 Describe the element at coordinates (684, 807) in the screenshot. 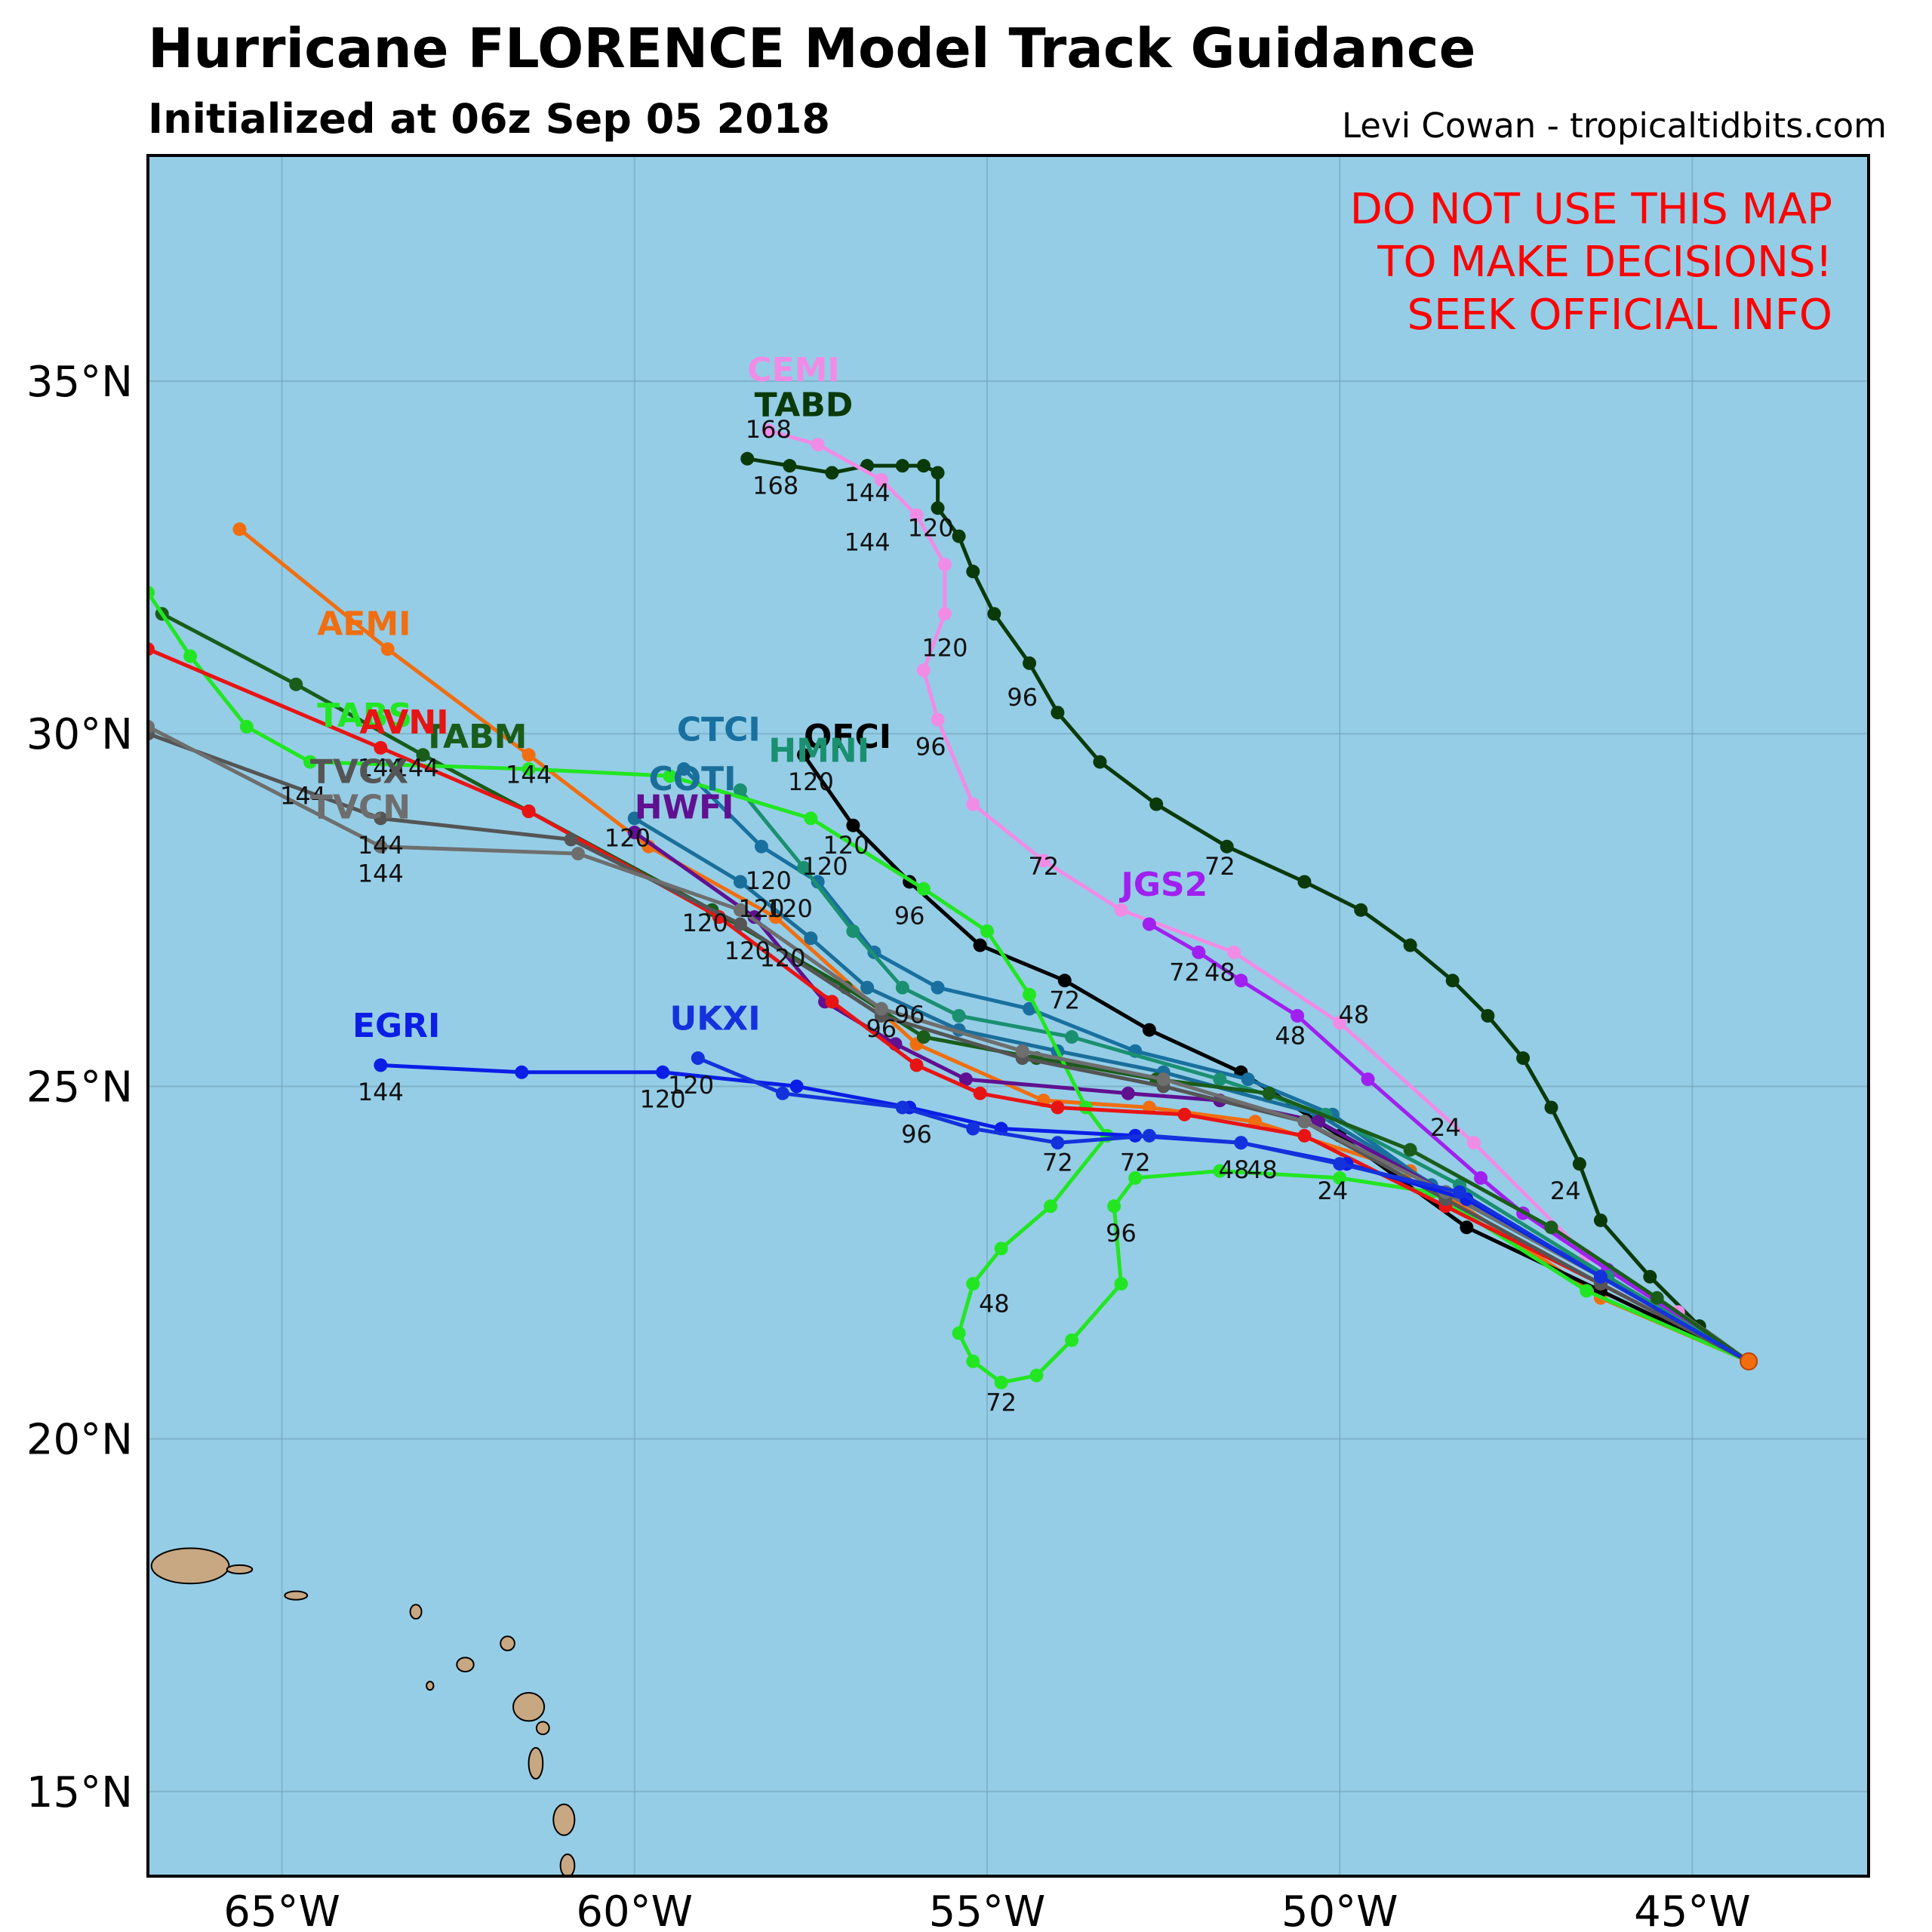

I see `model-label: HWFI` at that location.